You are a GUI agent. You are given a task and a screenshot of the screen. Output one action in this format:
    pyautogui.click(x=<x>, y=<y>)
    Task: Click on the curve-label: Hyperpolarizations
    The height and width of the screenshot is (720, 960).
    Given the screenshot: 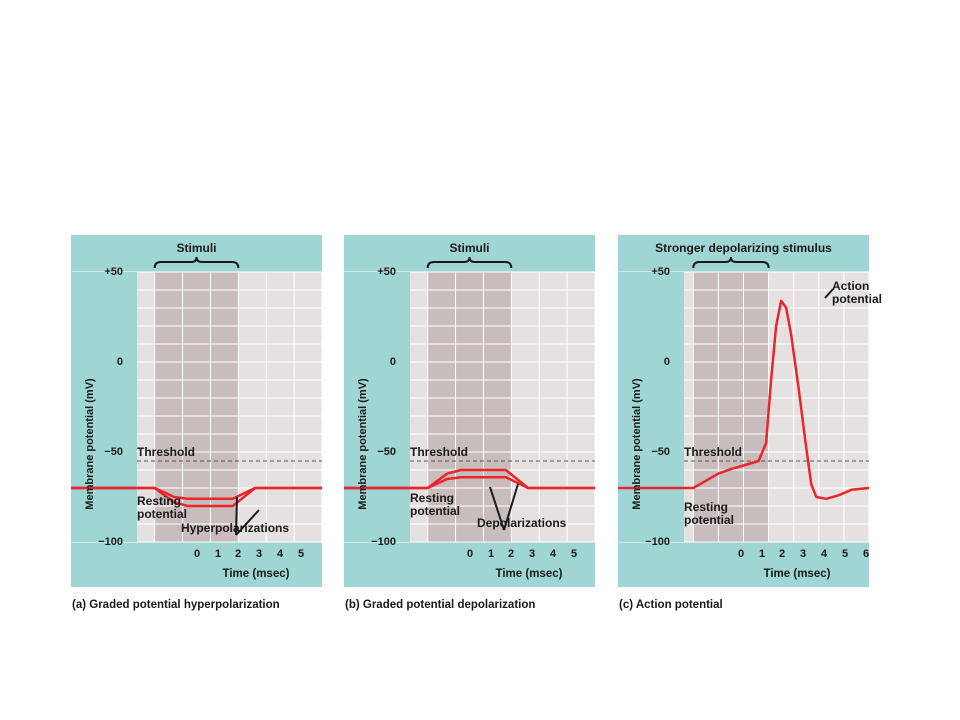 What is the action you would take?
    pyautogui.click(x=235, y=528)
    